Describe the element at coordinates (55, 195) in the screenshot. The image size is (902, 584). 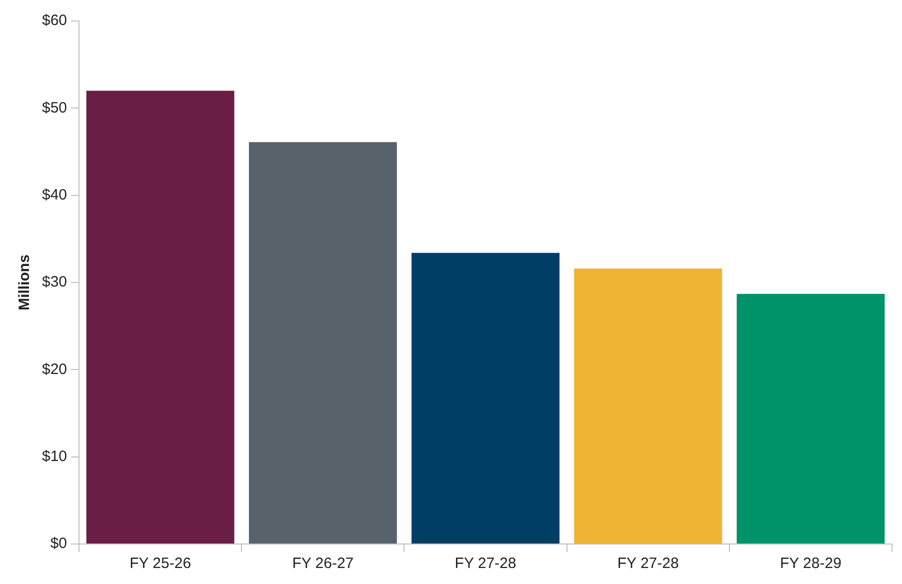
I see `y-tick-label: $40` at that location.